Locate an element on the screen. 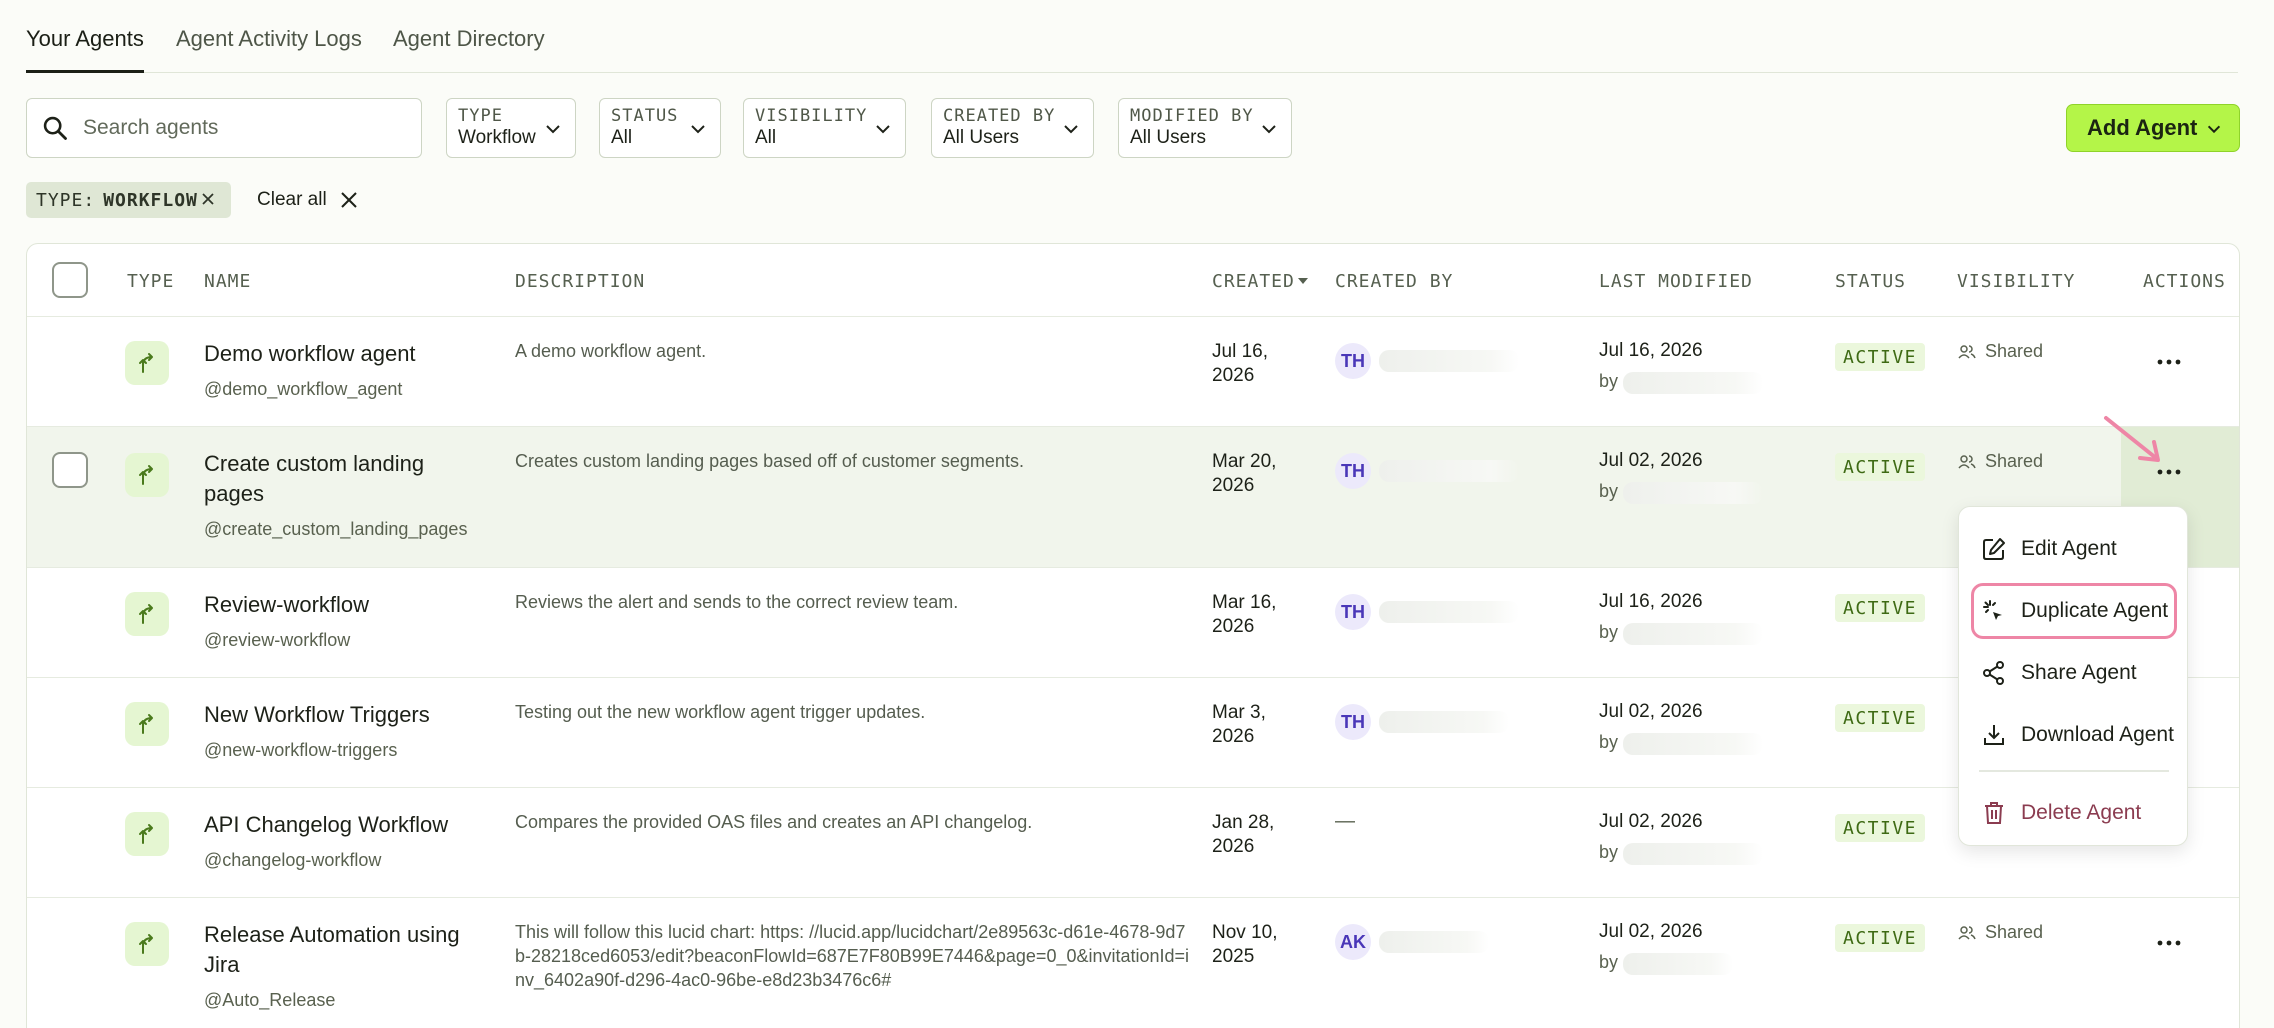 This screenshot has height=1028, width=2274. created-date: Mar 20, 2026 is located at coordinates (1244, 474).